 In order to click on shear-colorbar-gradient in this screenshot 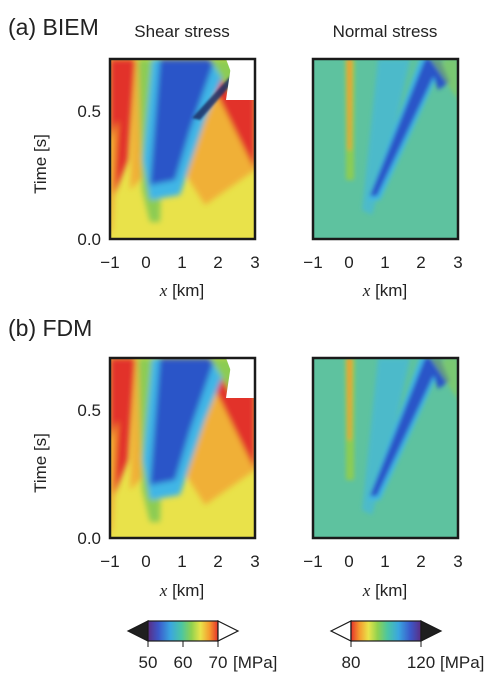, I will do `click(183, 631)`.